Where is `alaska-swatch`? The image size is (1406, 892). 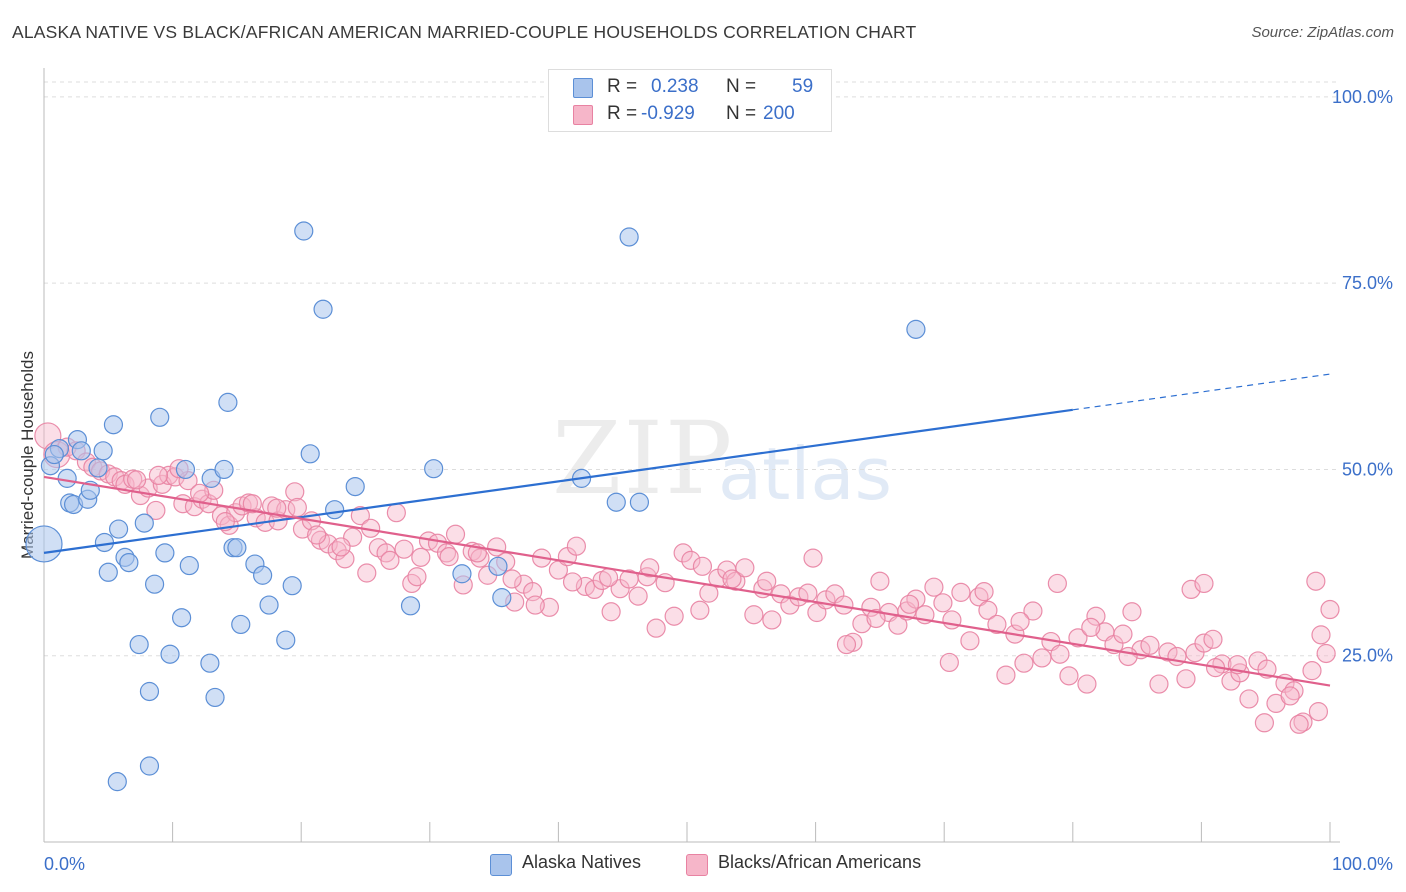
alaska-swatch is located at coordinates (583, 88).